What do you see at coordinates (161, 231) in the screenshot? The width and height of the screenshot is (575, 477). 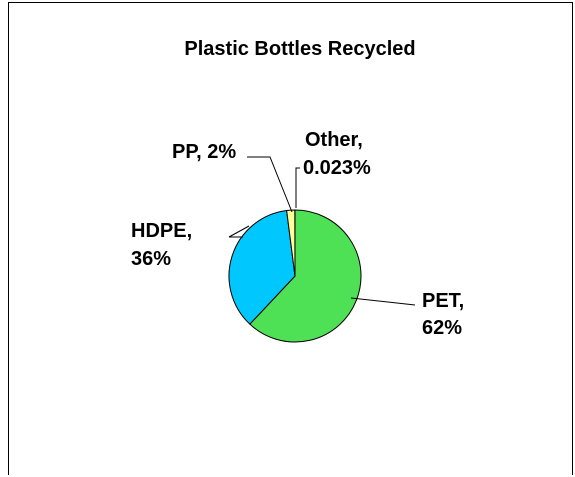 I see `label-hdpe-name: HDPE,` at bounding box center [161, 231].